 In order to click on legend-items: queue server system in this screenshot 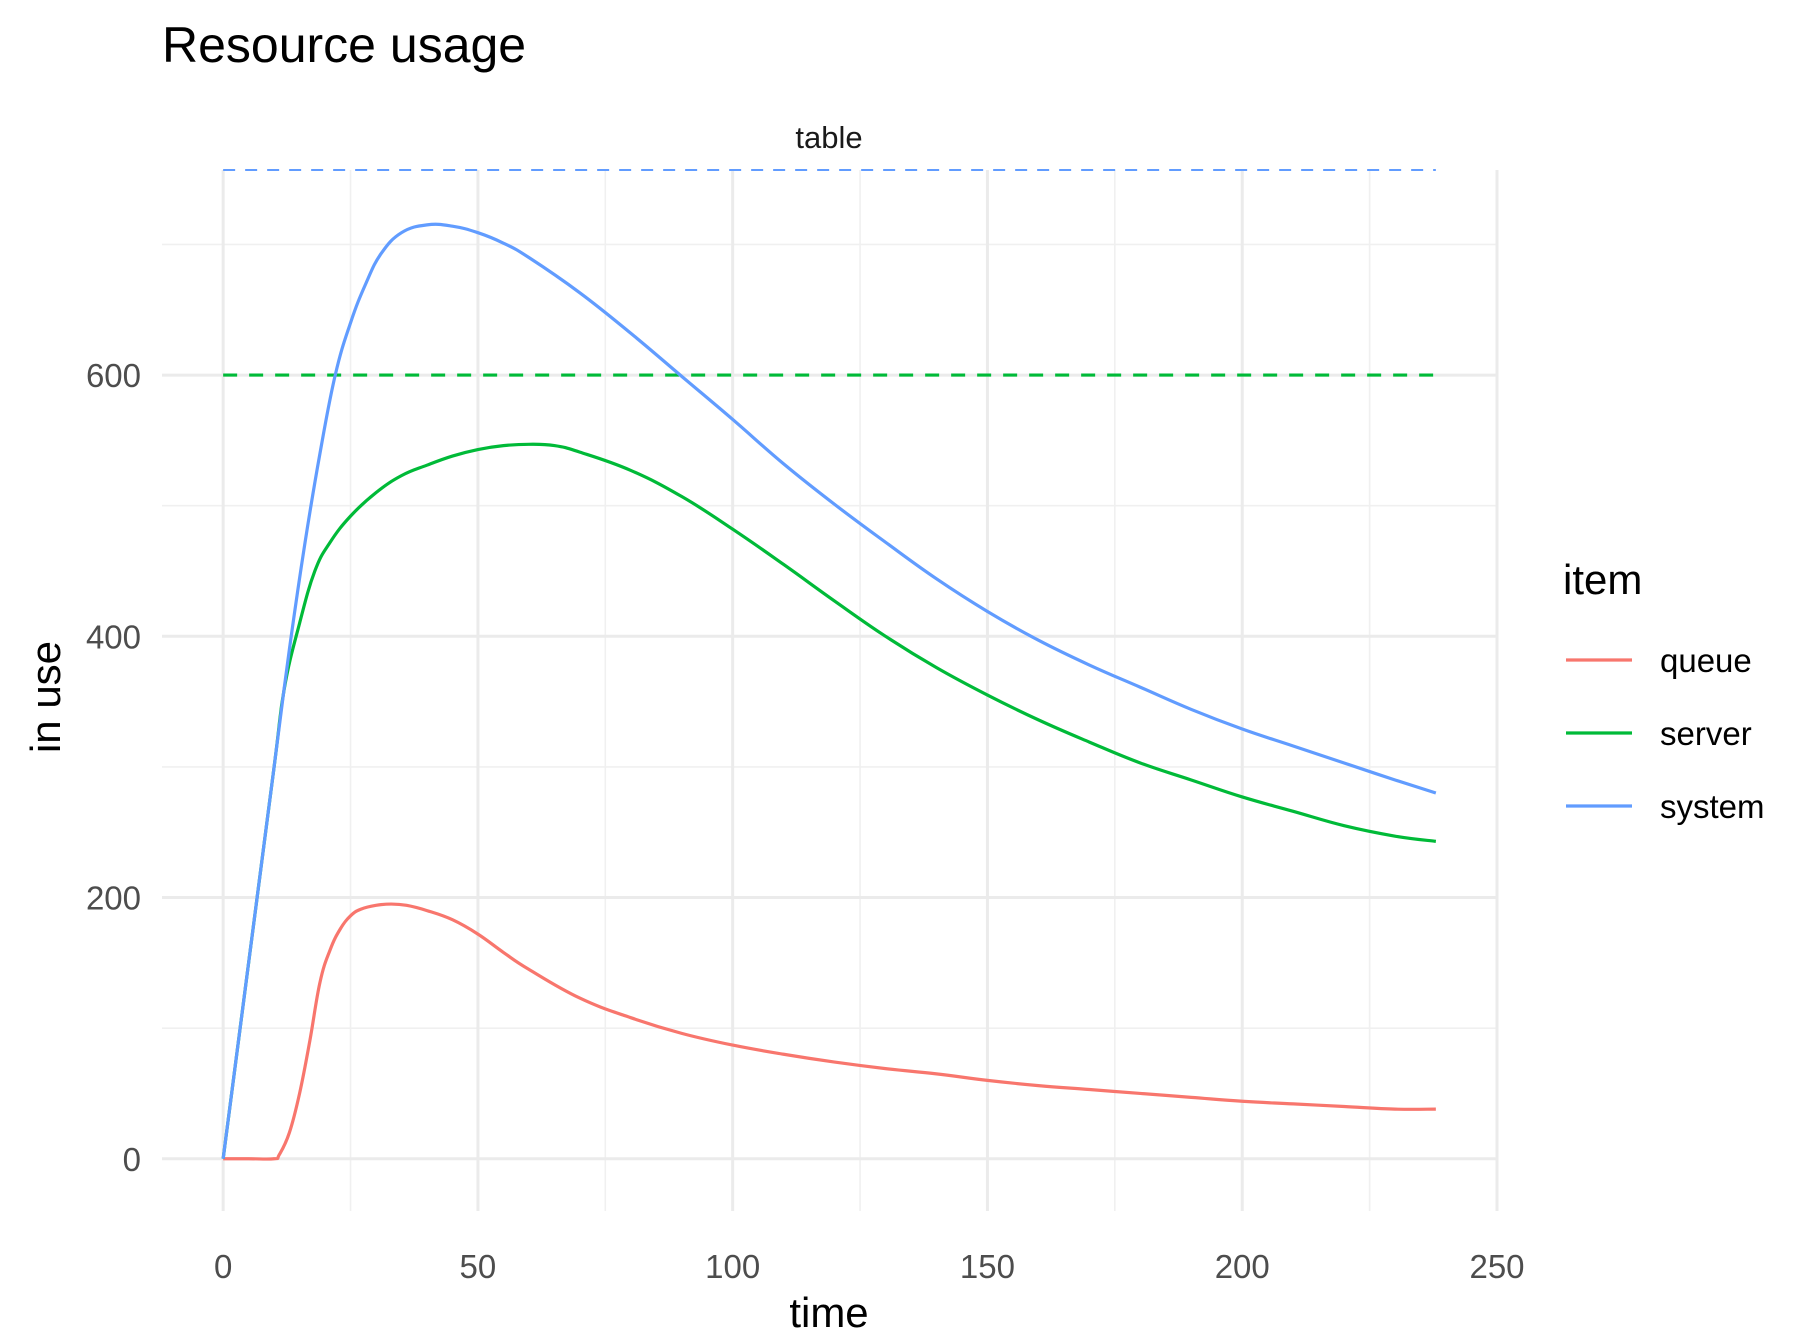, I will do `click(1665, 733)`.